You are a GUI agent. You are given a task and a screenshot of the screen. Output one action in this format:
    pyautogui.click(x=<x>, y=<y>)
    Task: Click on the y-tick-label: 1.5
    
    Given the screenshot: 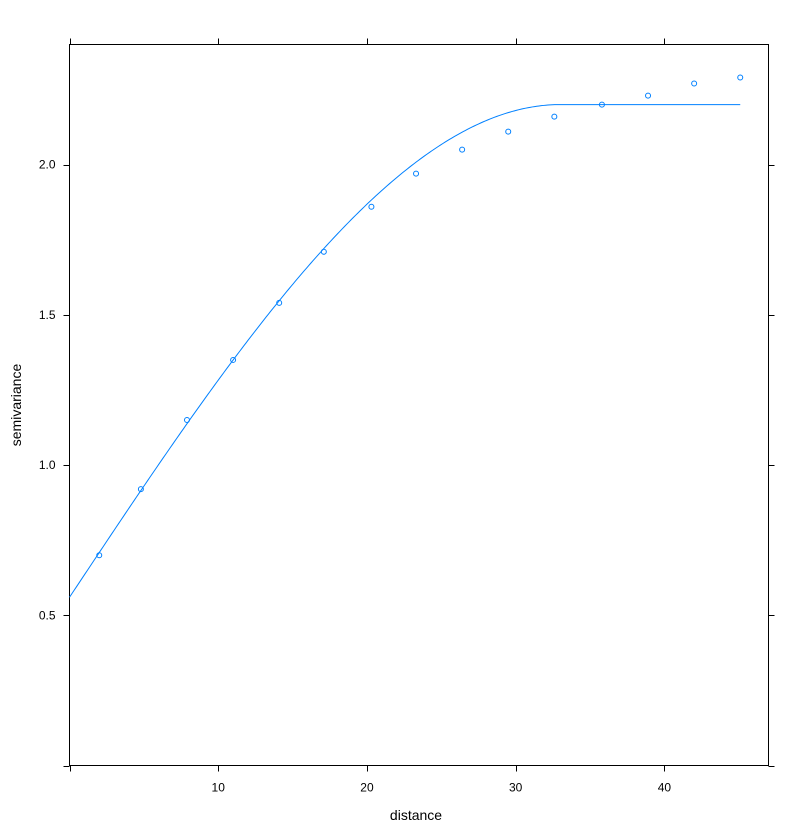 What is the action you would take?
    pyautogui.click(x=47, y=315)
    